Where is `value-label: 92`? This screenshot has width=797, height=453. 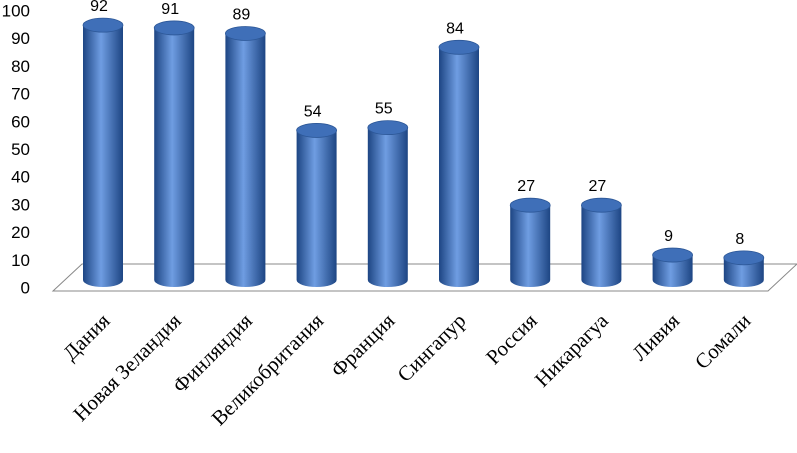
value-label: 92 is located at coordinates (99, 7).